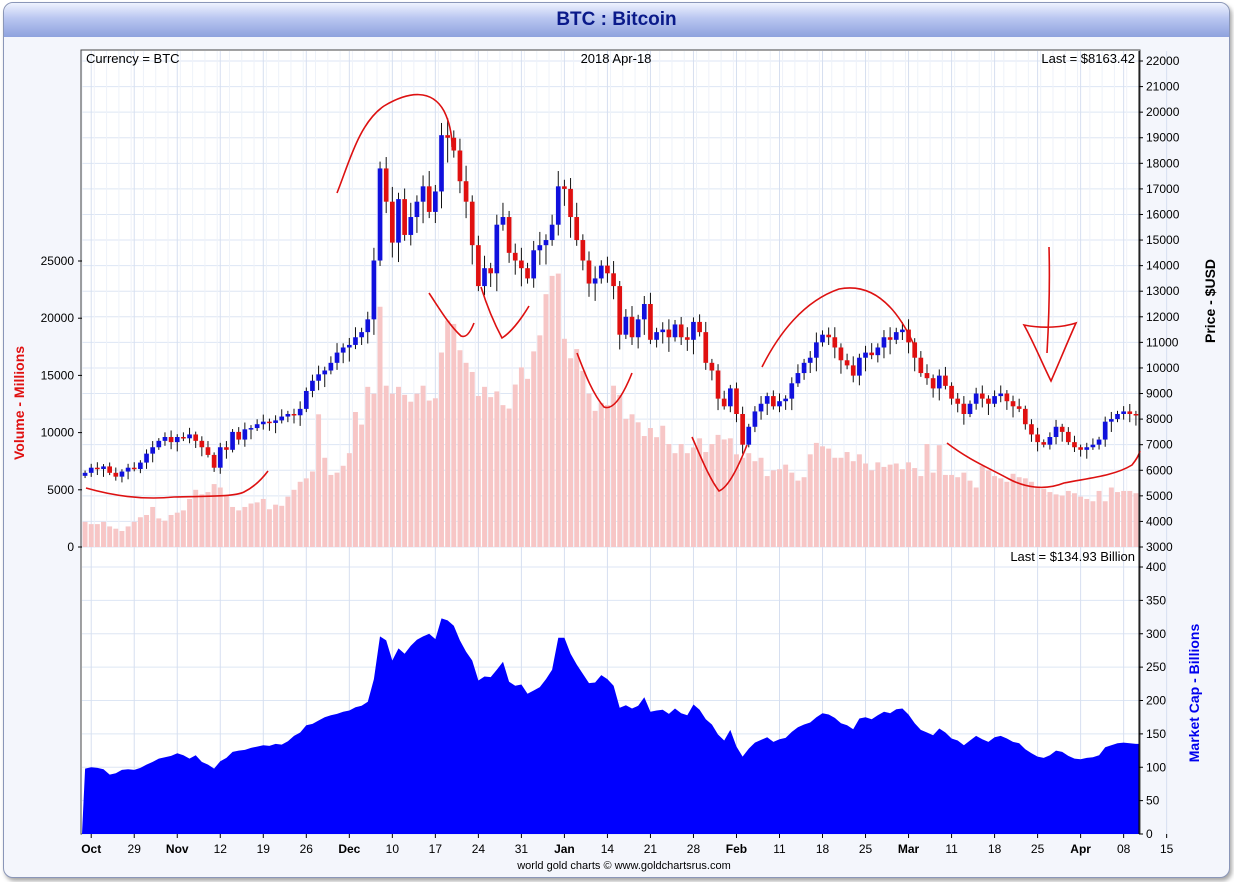 The image size is (1234, 882). I want to click on price-tick-label: 22000, so click(1163, 61).